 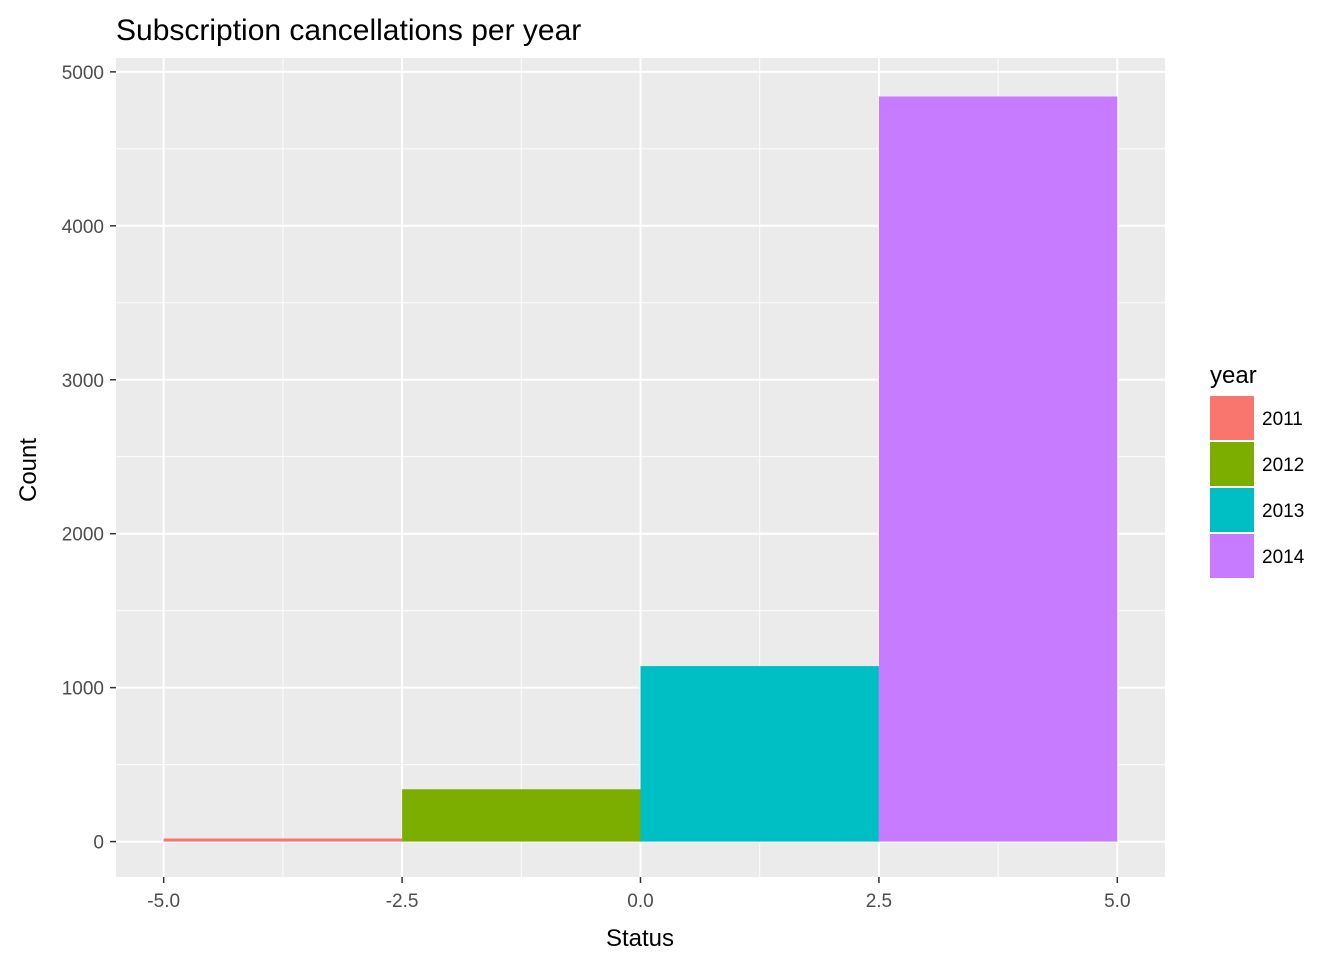 What do you see at coordinates (83, 227) in the screenshot?
I see `y-tick-label: 4000` at bounding box center [83, 227].